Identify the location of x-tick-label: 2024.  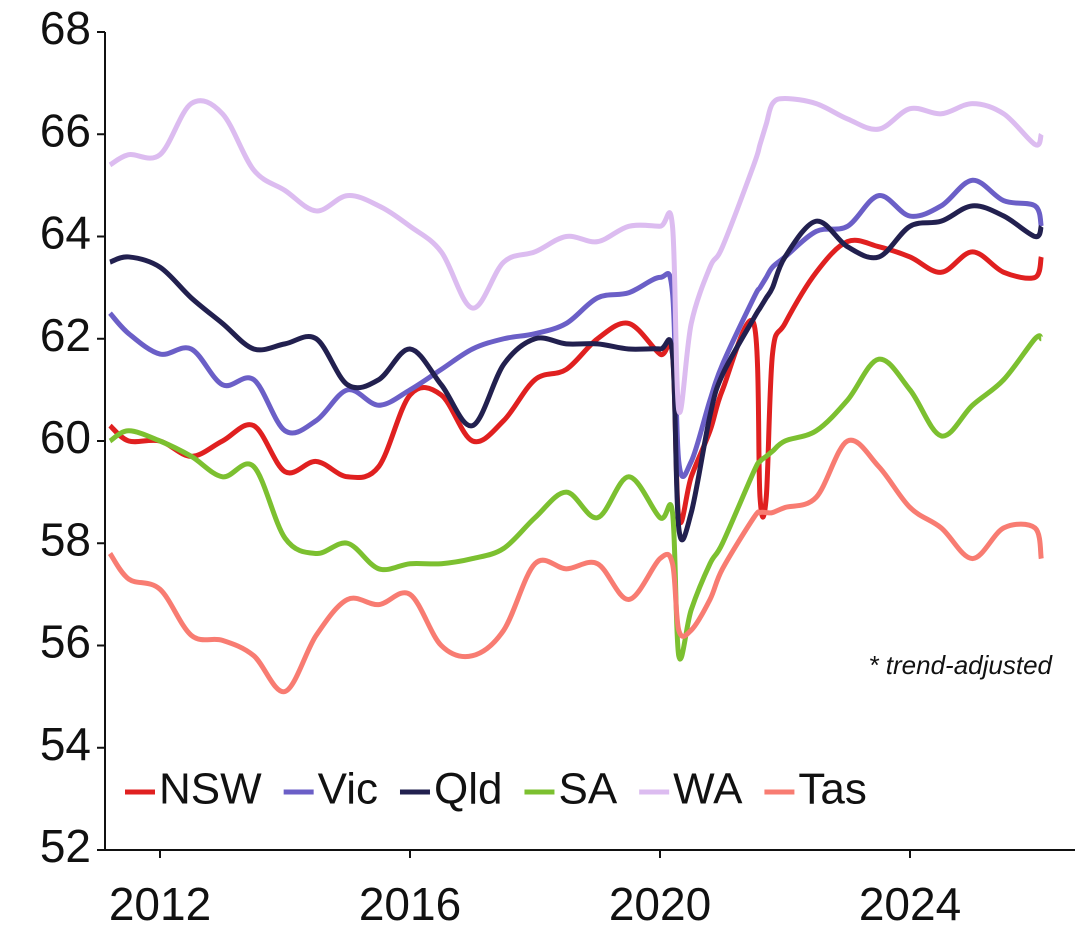
(910, 904).